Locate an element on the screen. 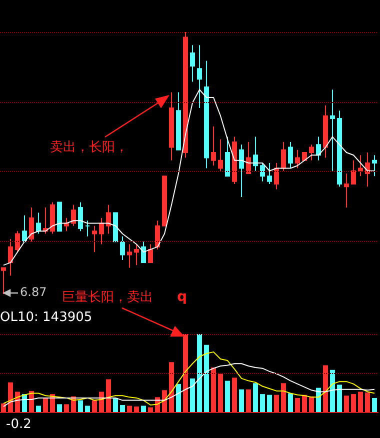 The height and width of the screenshot is (438, 380). annotation: 6.87 is located at coordinates (33, 292).